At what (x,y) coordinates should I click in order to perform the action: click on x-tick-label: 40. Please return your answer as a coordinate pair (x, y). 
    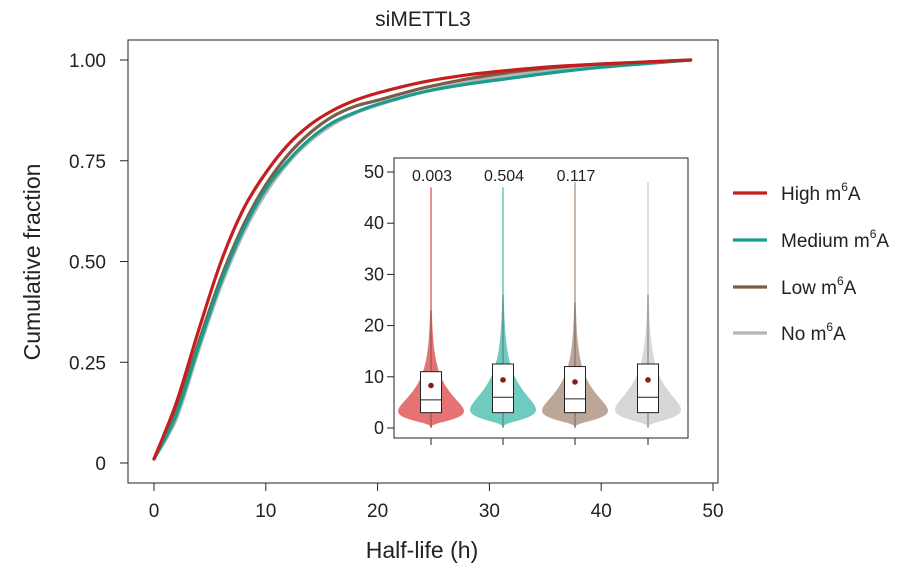
    Looking at the image, I should click on (601, 511).